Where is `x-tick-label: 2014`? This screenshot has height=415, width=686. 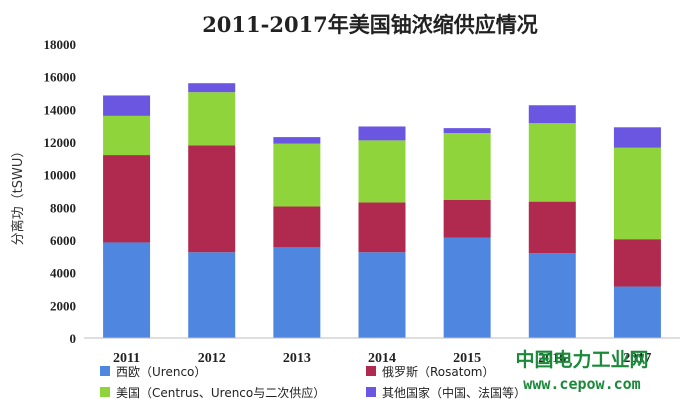
x-tick-label: 2014 is located at coordinates (382, 358).